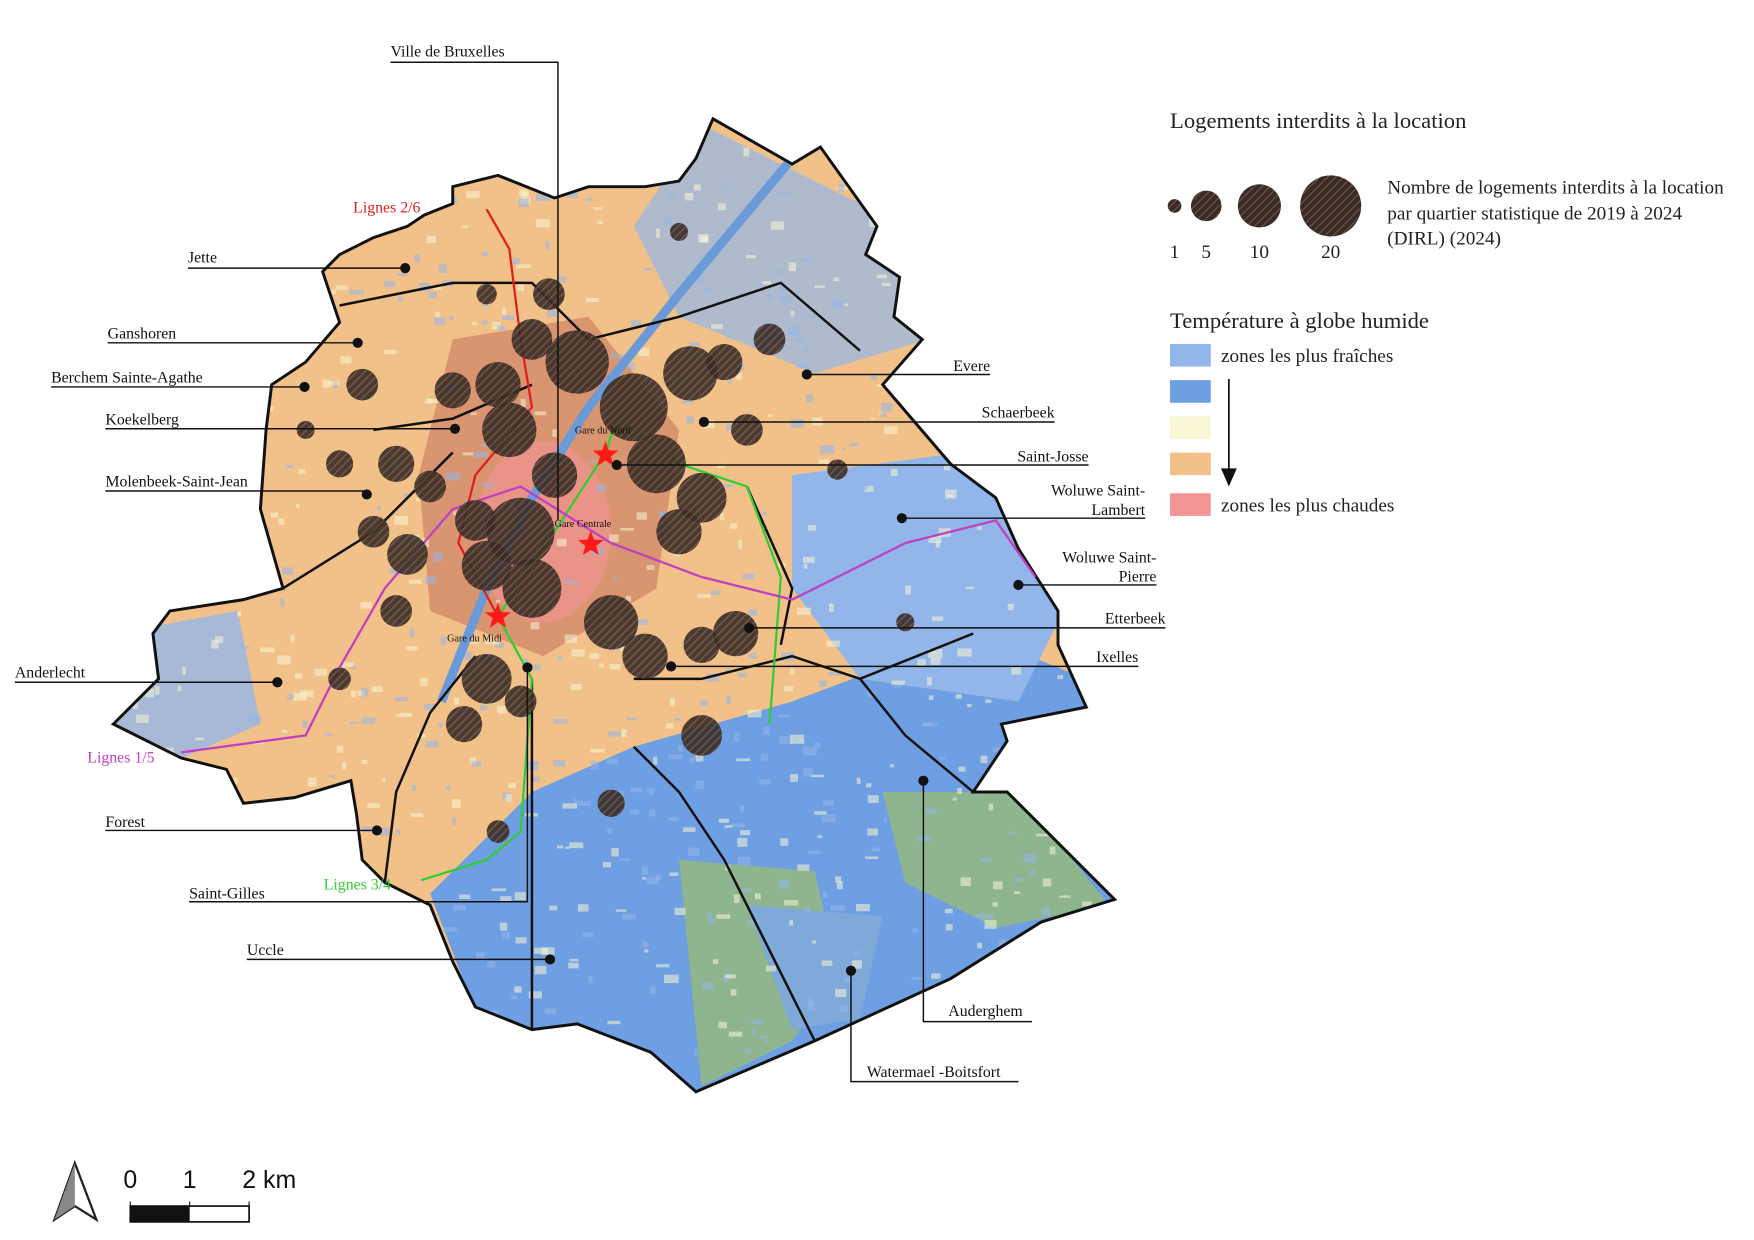  What do you see at coordinates (474, 291) in the screenshot?
I see `leader-line` at bounding box center [474, 291].